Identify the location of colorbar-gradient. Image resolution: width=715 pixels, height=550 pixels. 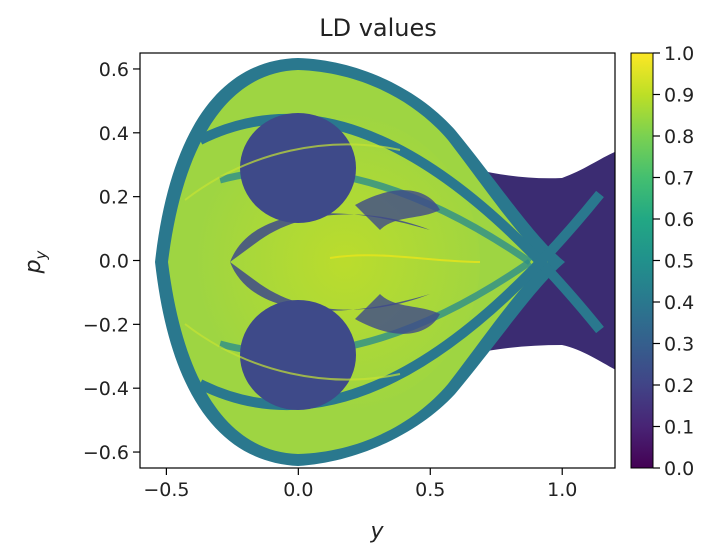
(642, 260).